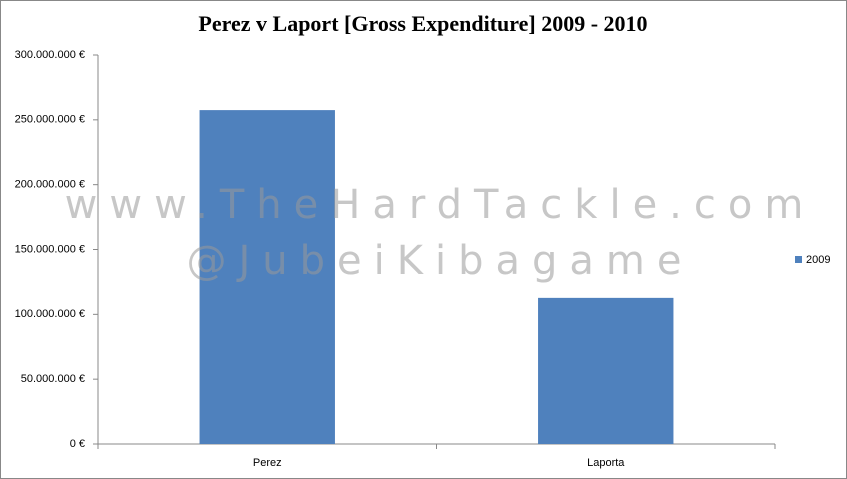 The image size is (847, 479). What do you see at coordinates (440, 261) in the screenshot?
I see `watermark: @JubeiKibagame` at bounding box center [440, 261].